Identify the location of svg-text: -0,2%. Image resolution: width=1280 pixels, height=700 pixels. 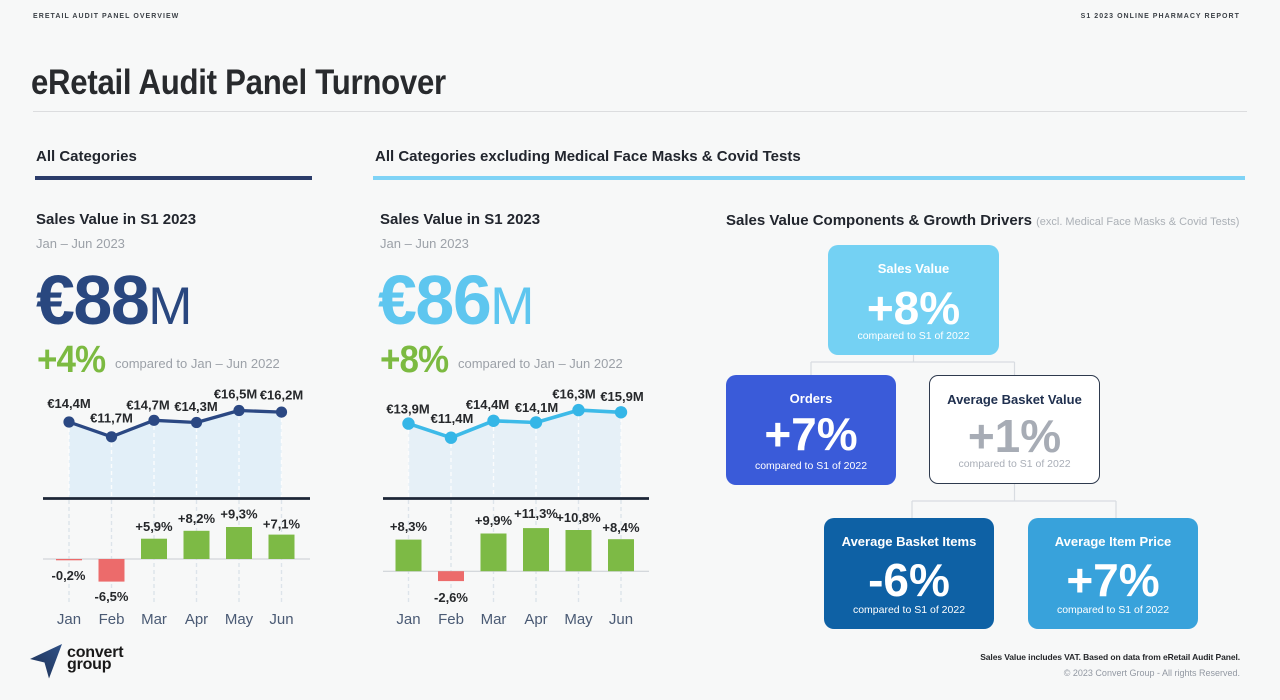
(69, 575).